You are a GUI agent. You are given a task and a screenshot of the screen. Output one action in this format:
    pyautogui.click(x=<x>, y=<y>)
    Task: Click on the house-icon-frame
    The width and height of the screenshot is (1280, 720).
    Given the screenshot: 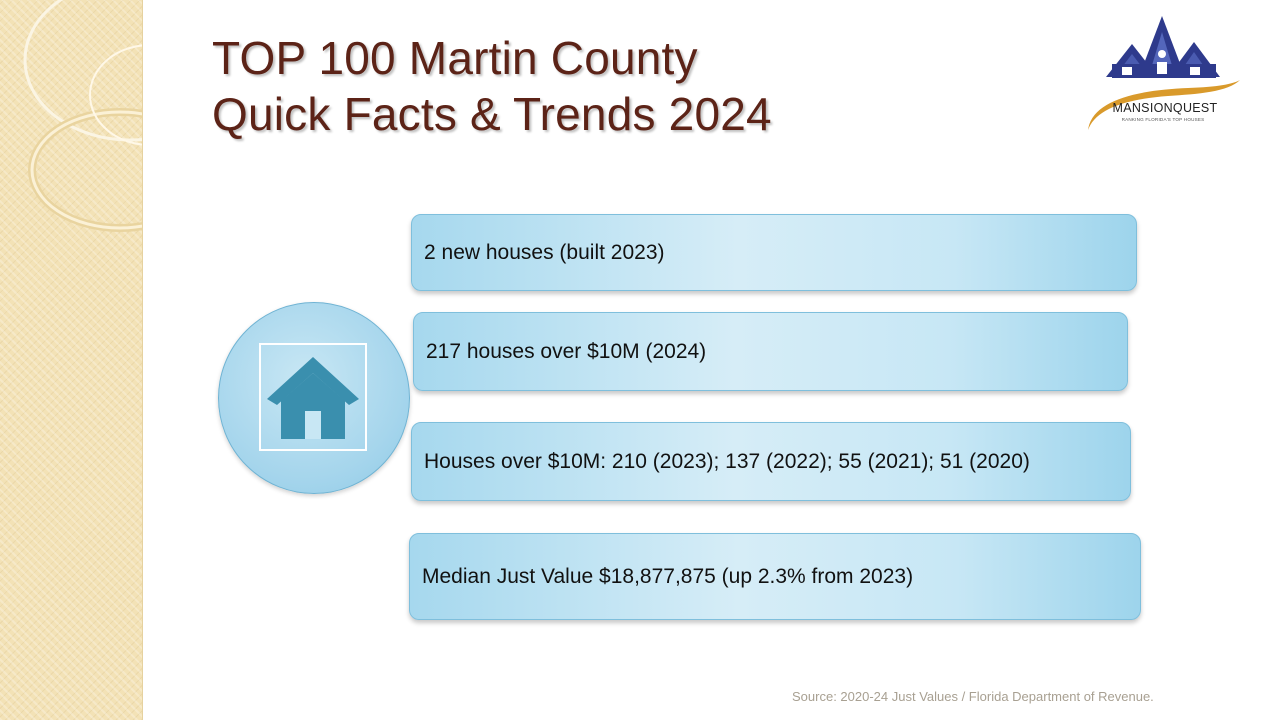 What is the action you would take?
    pyautogui.click(x=313, y=397)
    